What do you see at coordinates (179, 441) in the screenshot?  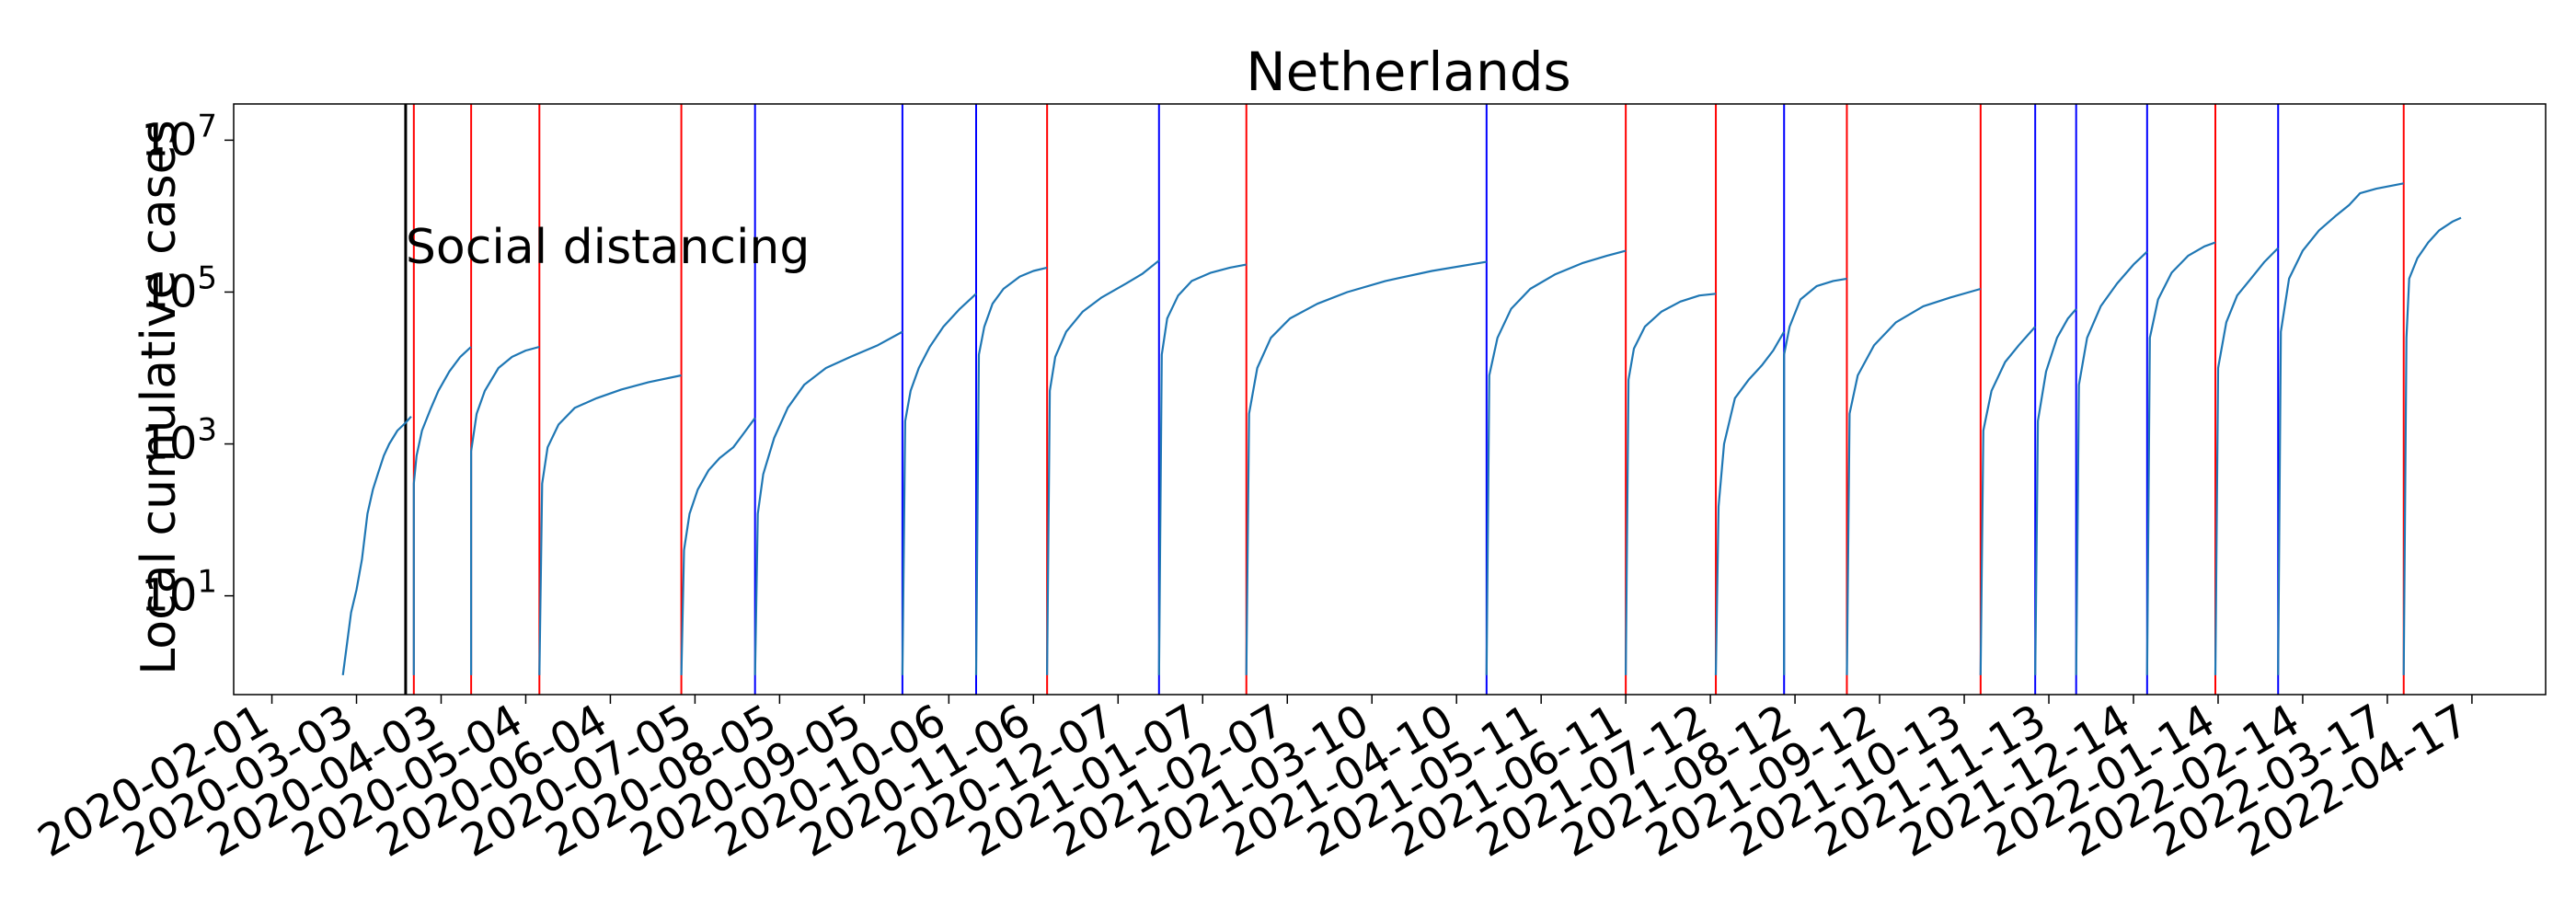 I see `y-tick-label-1: 10³` at bounding box center [179, 441].